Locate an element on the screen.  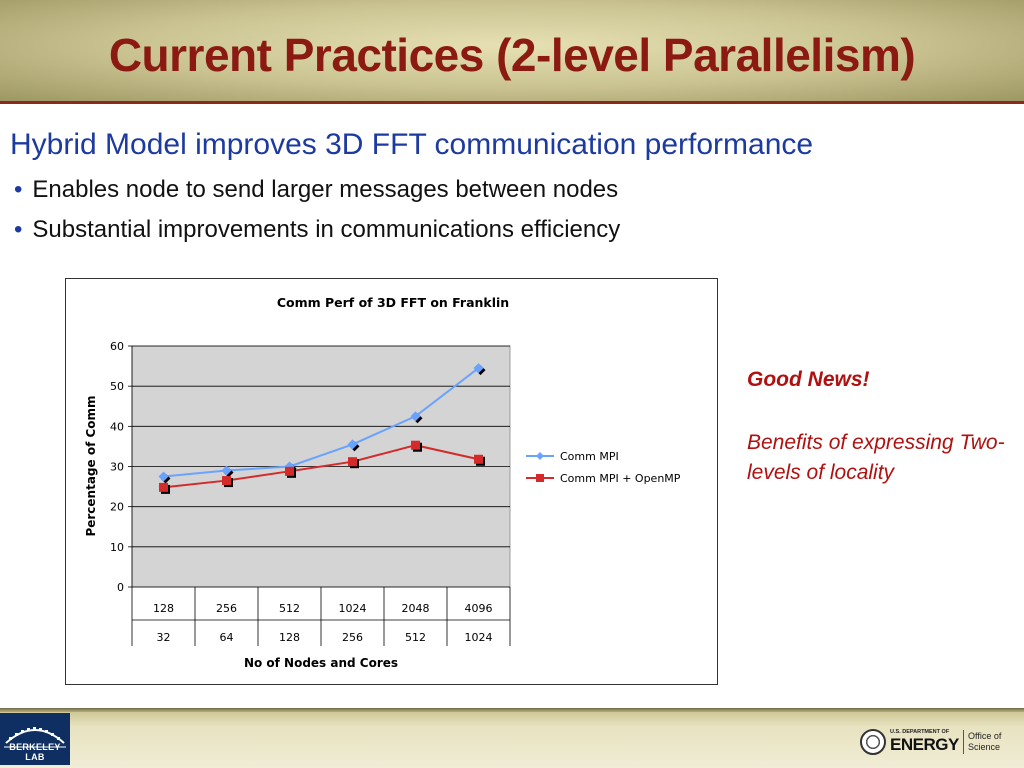
doe-divider is located at coordinates (963, 742).